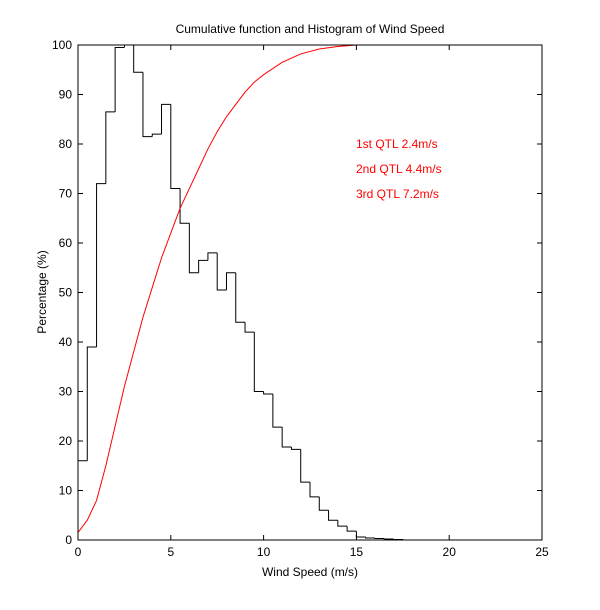  What do you see at coordinates (66, 194) in the screenshot?
I see `y-tick-label: 70` at bounding box center [66, 194].